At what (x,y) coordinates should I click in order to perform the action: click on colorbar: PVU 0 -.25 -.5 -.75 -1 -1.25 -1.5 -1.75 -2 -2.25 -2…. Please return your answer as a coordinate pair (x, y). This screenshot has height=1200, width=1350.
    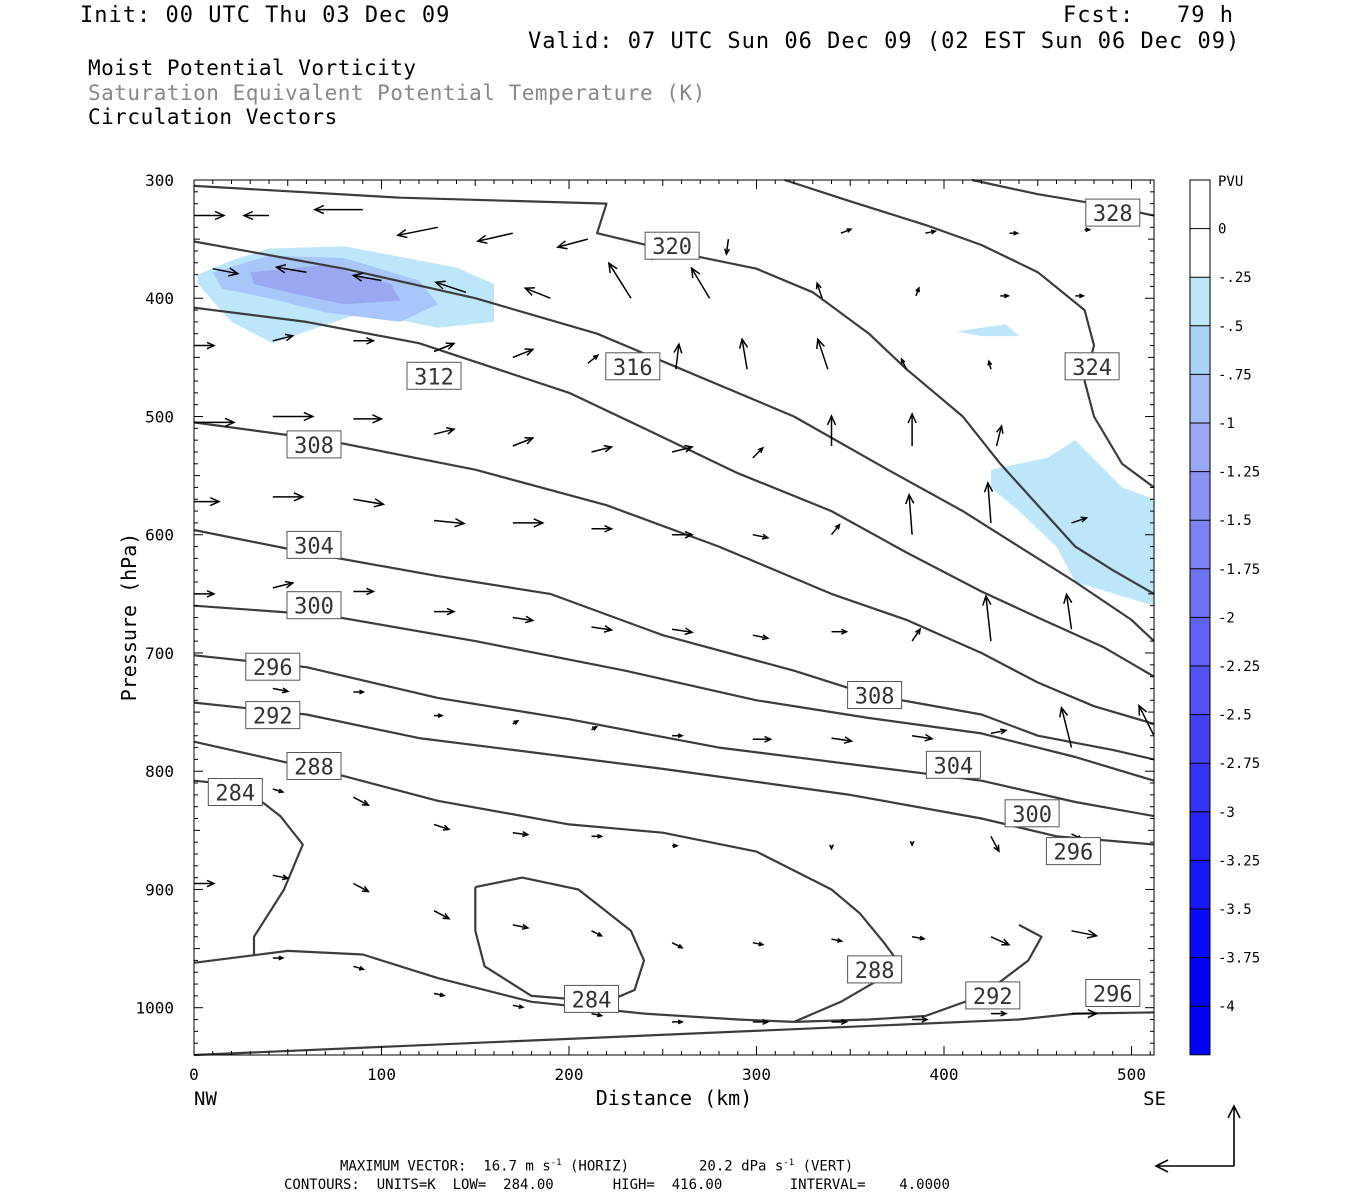
    Looking at the image, I should click on (1224, 615).